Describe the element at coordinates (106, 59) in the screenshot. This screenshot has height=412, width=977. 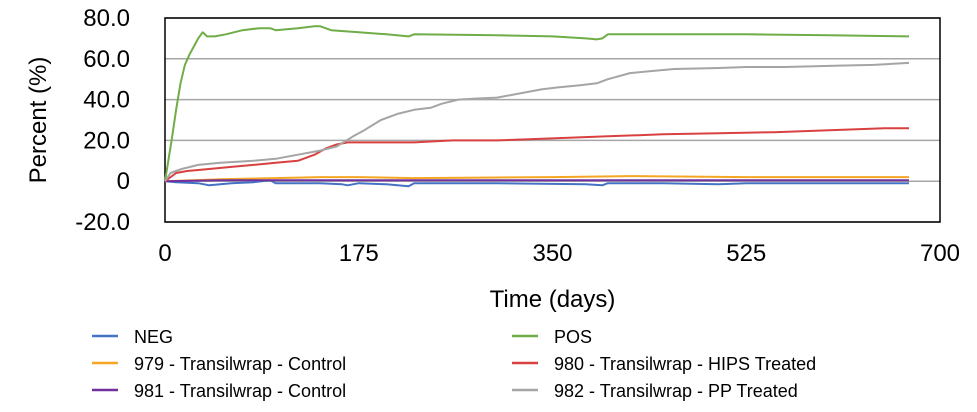
I see `y-tick-label-1: 60.0` at that location.